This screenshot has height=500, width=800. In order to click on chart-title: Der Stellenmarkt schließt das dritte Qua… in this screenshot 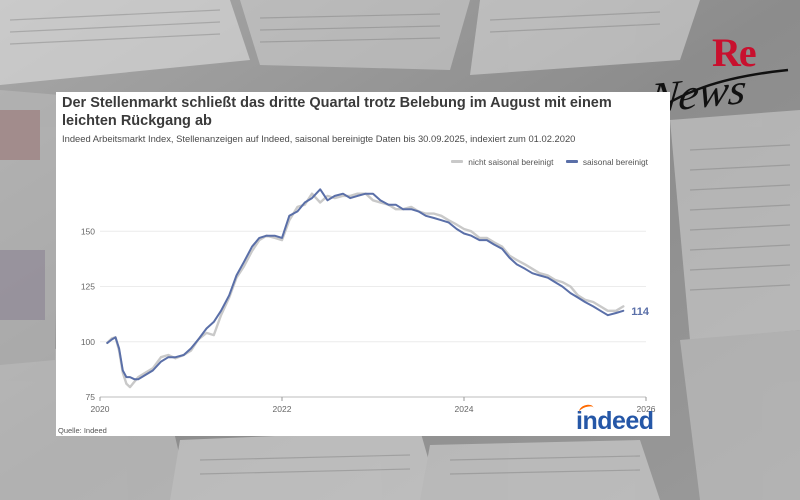, I will do `click(337, 112)`.